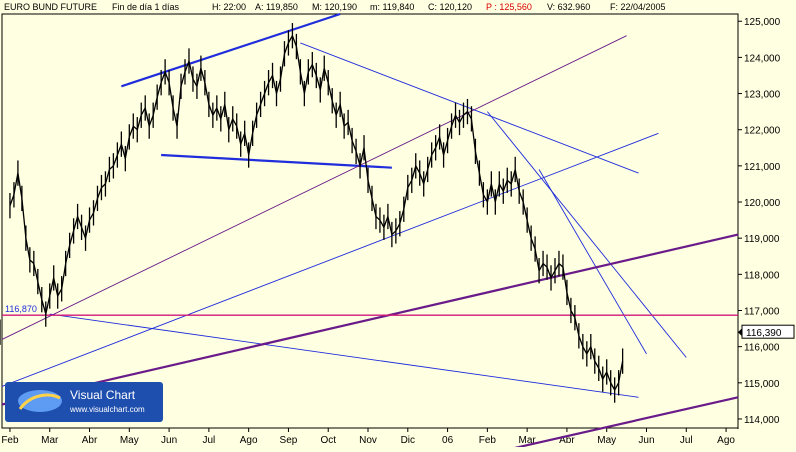  What do you see at coordinates (762, 420) in the screenshot?
I see `y-tick-label: 114,000` at bounding box center [762, 420].